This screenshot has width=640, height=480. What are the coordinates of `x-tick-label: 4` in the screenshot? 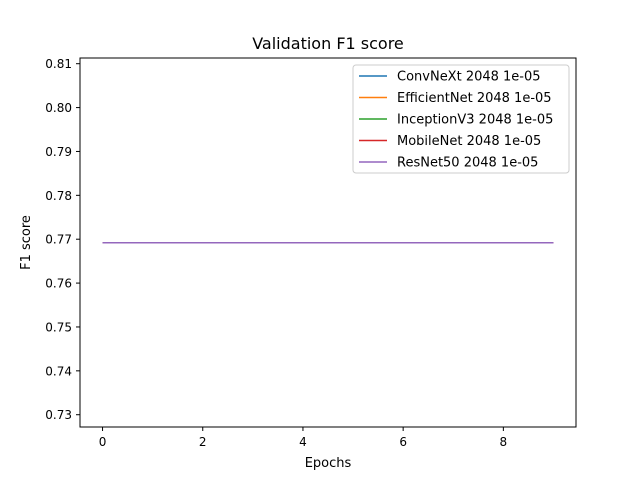 It's located at (303, 442).